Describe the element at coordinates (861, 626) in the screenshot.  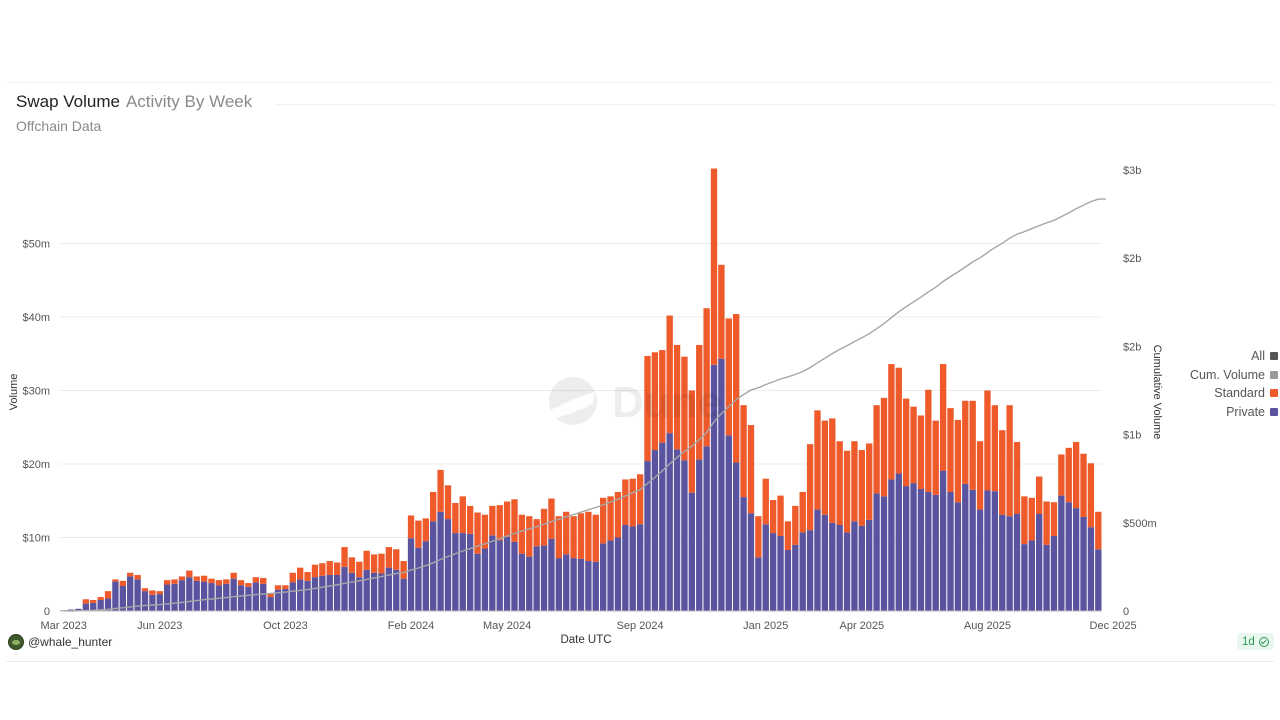
I see `x-tick-label: Apr 2025` at that location.